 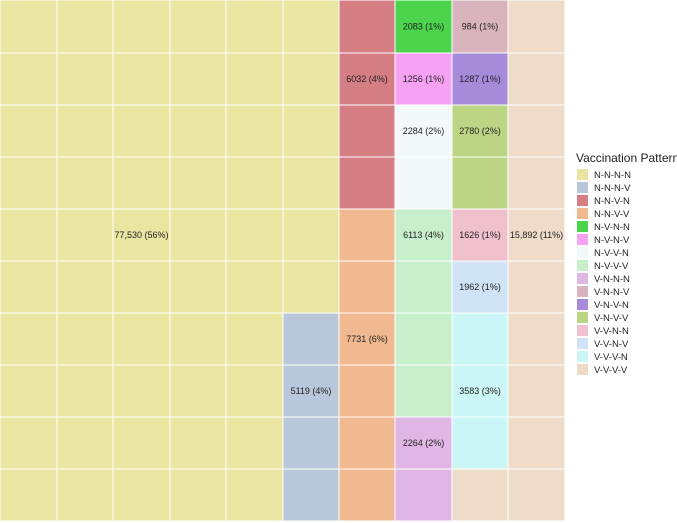 I want to click on waffle-cell-v-v-n-n, so click(x=480, y=235).